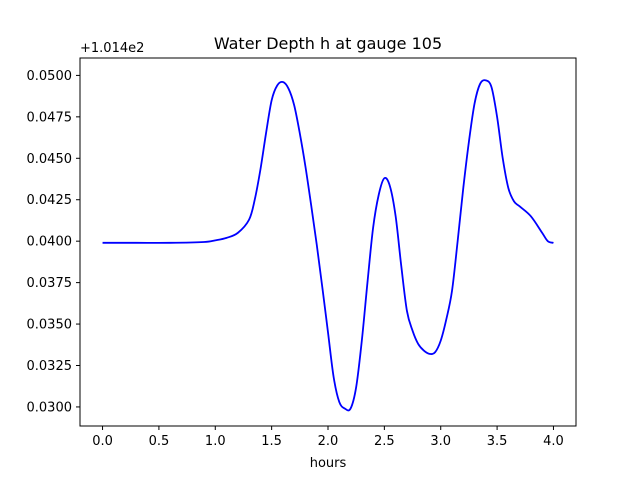 The width and height of the screenshot is (640, 480). I want to click on x-tick-label: 0.5, so click(159, 441).